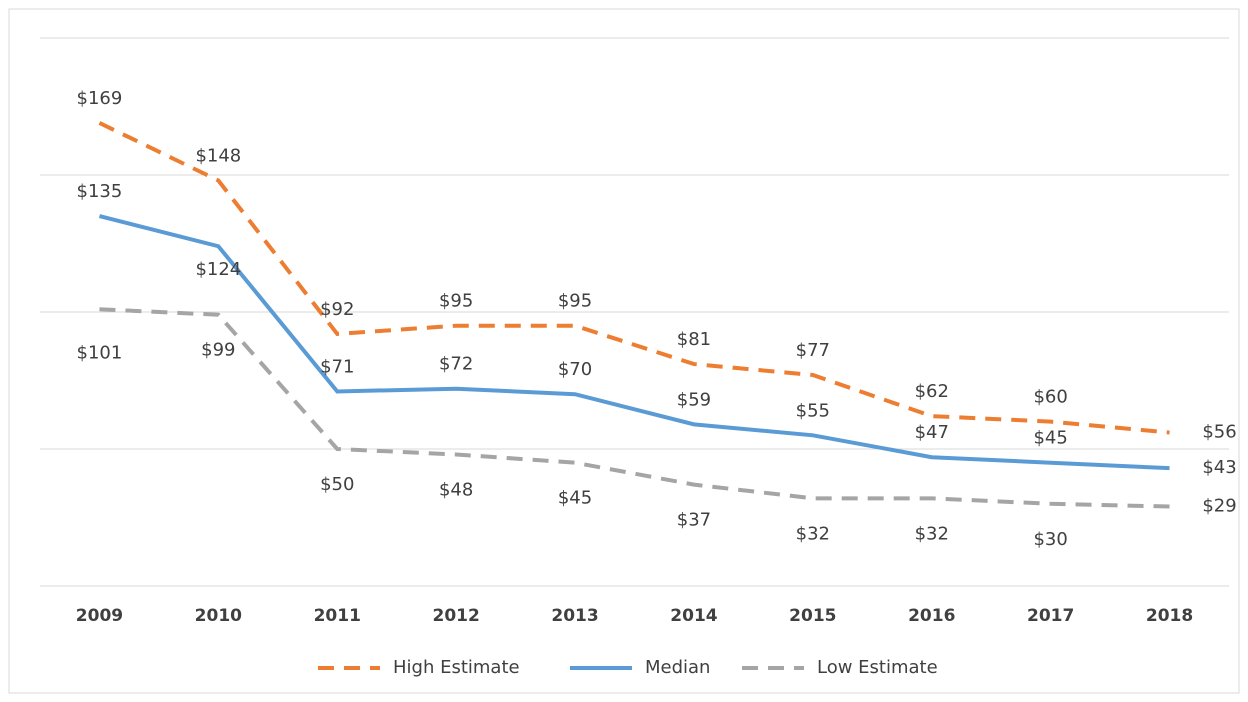 This screenshot has width=1248, height=702. What do you see at coordinates (694, 520) in the screenshot?
I see `data-label: $37` at bounding box center [694, 520].